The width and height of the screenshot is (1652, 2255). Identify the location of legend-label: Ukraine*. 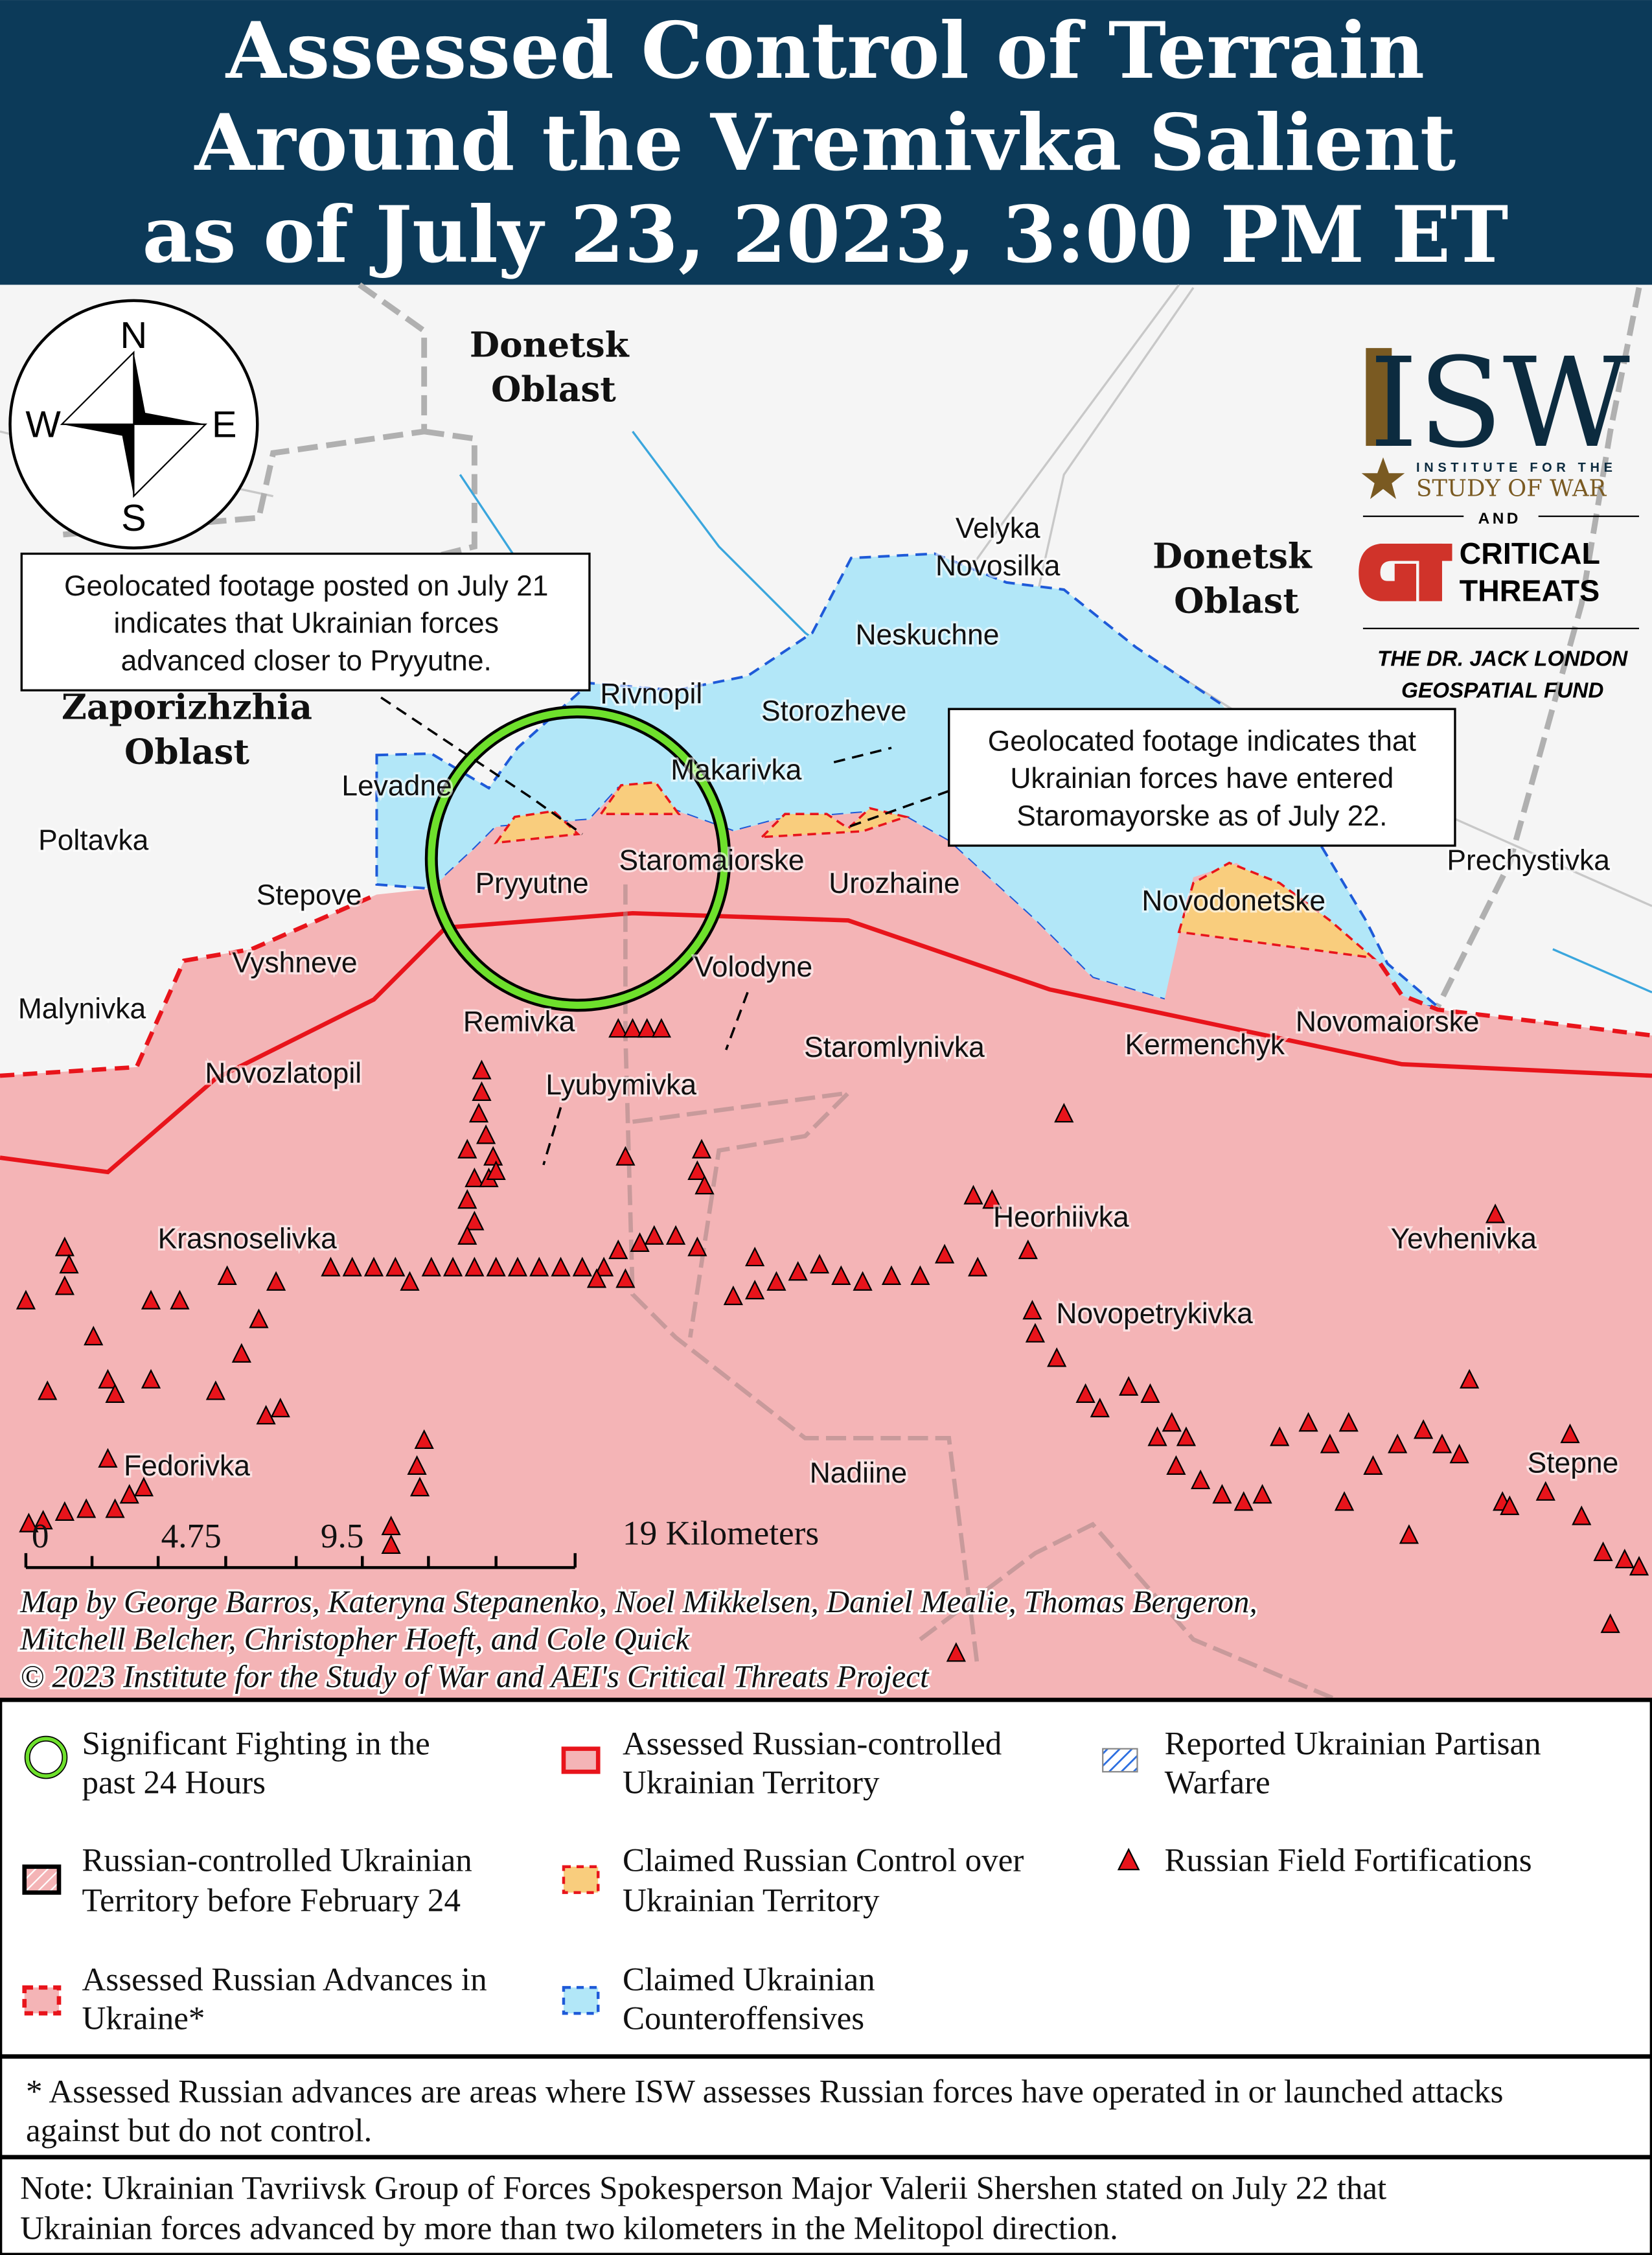
(143, 2019).